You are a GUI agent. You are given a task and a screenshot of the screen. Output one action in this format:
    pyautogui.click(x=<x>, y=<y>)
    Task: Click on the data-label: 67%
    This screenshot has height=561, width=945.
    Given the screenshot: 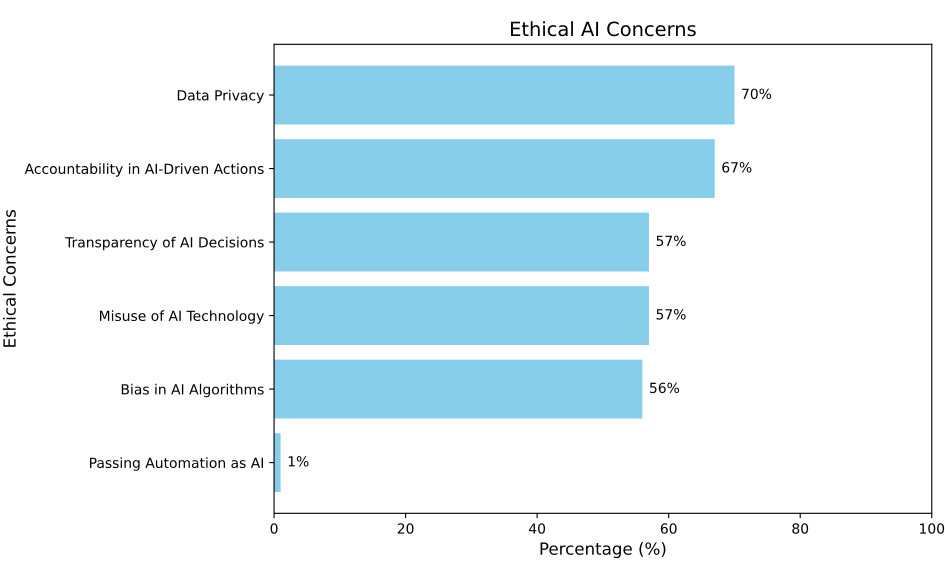 What is the action you would take?
    pyautogui.click(x=737, y=167)
    